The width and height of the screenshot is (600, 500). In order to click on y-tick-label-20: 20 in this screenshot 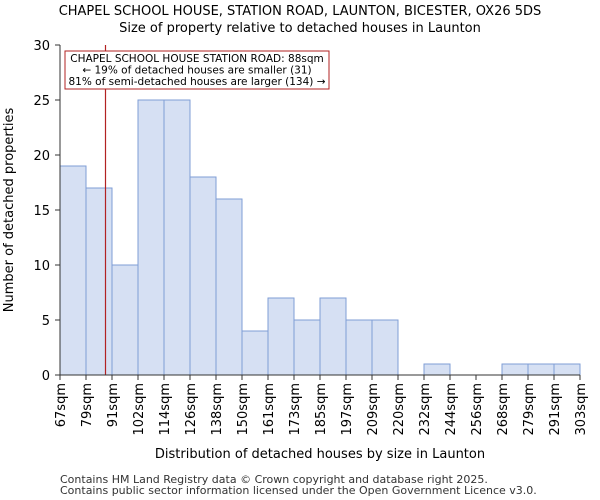, I will do `click(41, 156)`.